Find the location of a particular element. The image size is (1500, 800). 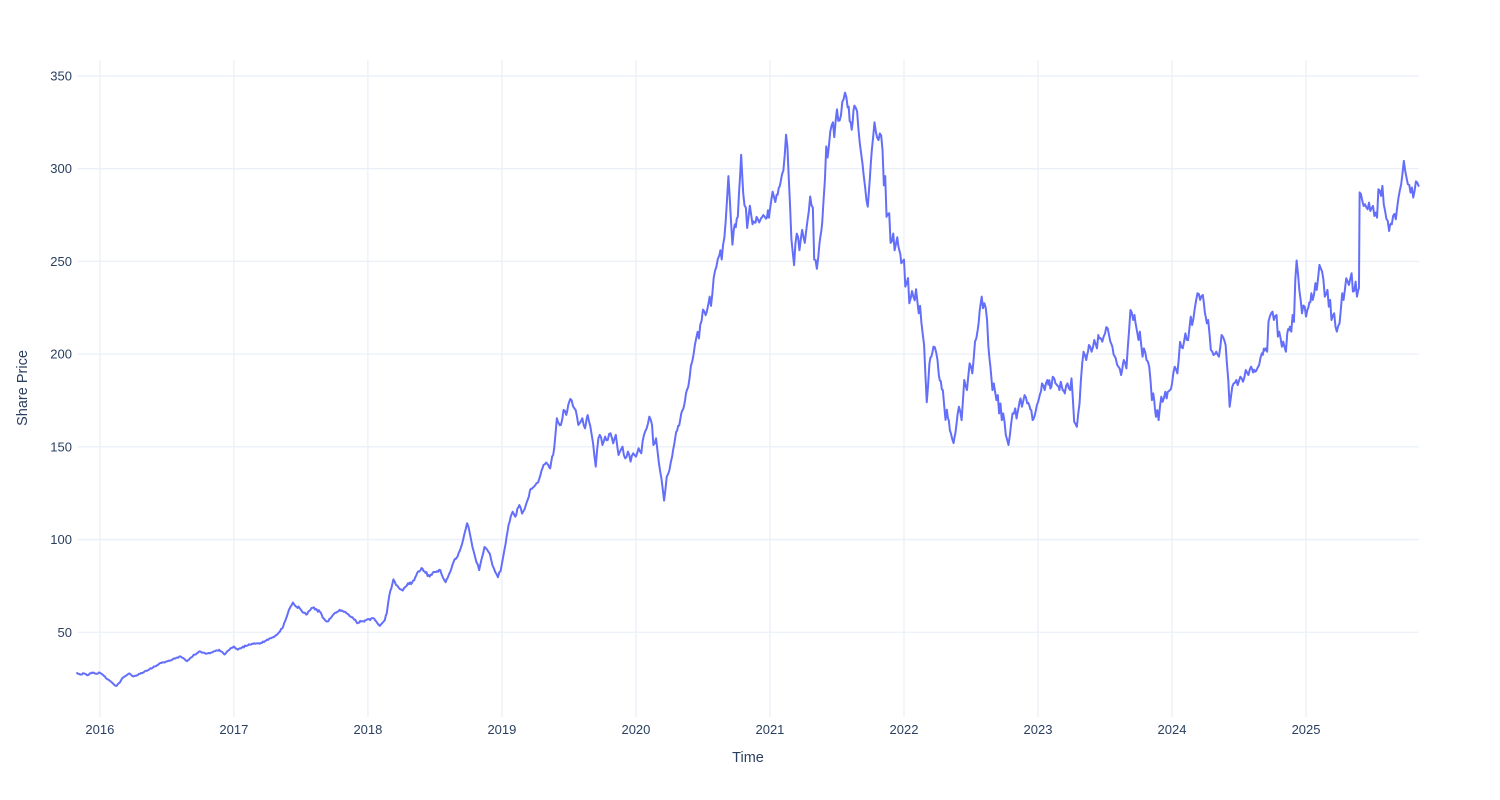

y-tick-350: 350 is located at coordinates (61, 75).